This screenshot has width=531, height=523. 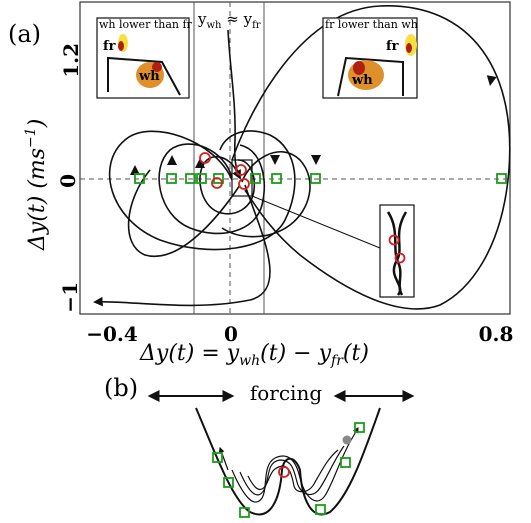 What do you see at coordinates (491, 80) in the screenshot?
I see `arrow-right-loop` at bounding box center [491, 80].